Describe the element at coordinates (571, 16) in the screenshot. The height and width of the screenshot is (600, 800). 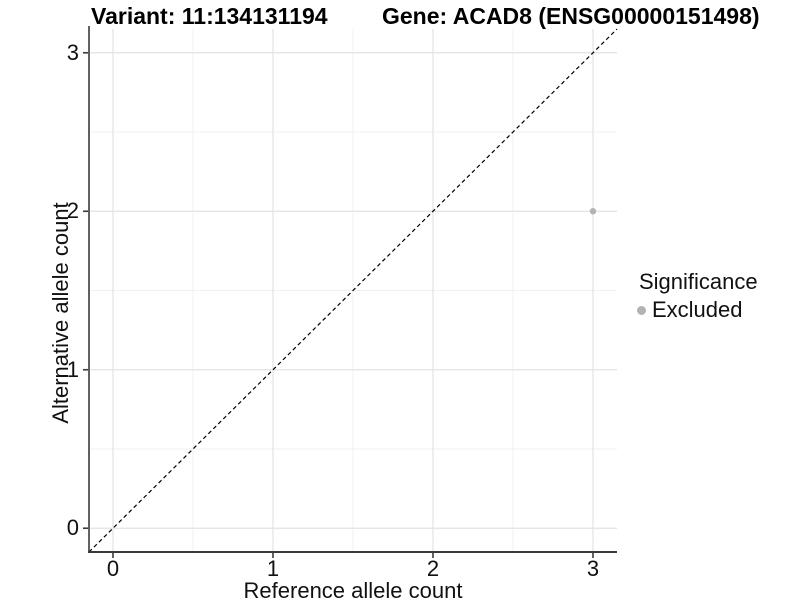
I see `gene-title: Gene: ACAD8 (ENSG00000151498)` at that location.